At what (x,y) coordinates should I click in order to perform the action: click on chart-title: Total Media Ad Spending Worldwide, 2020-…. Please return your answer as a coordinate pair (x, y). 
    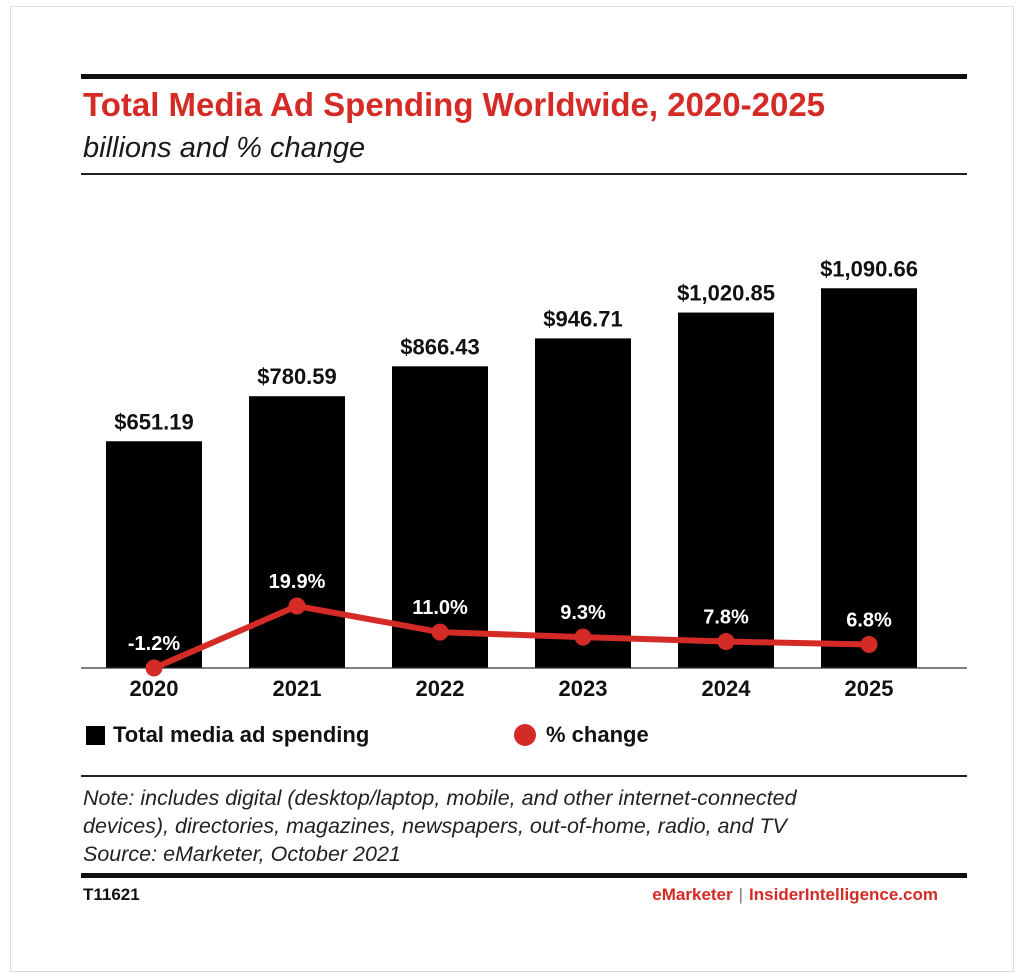
    Looking at the image, I should click on (454, 104).